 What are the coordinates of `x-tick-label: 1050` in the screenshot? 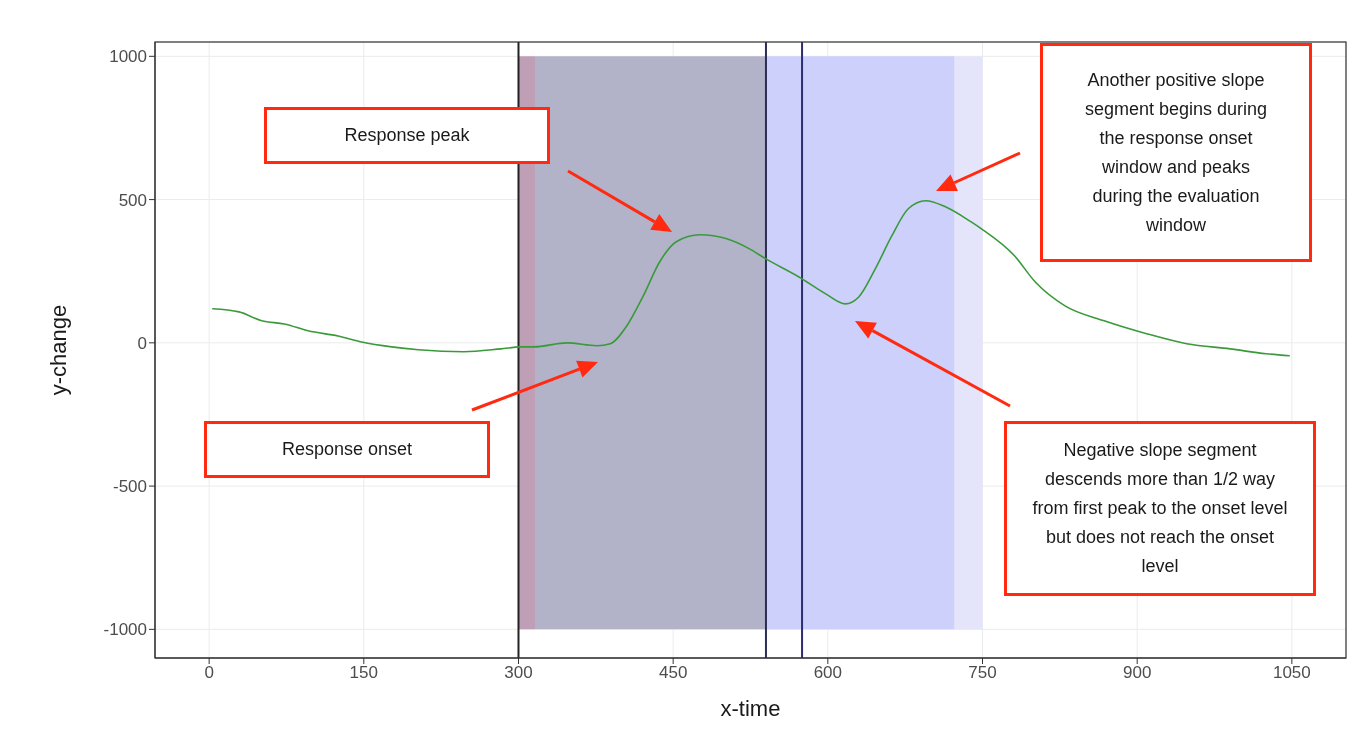 It's located at (1291, 673).